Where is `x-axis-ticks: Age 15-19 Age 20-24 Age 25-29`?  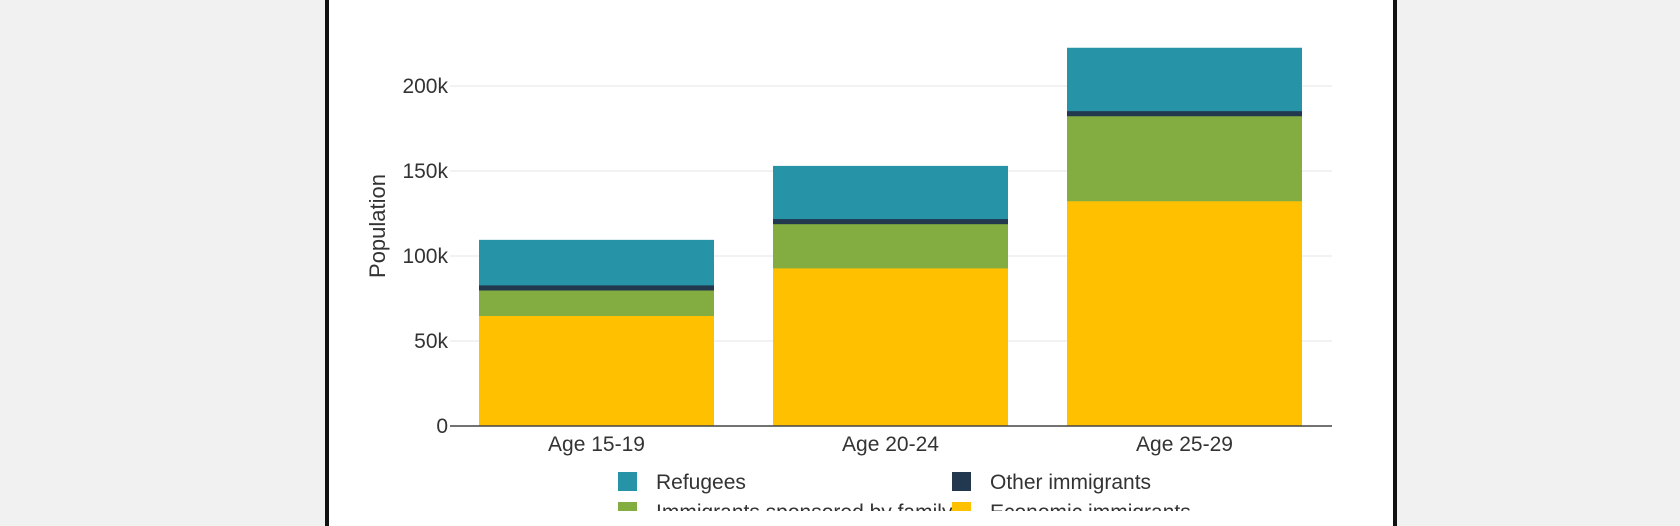
x-axis-ticks: Age 15-19 Age 20-24 Age 25-29 is located at coordinates (890, 444).